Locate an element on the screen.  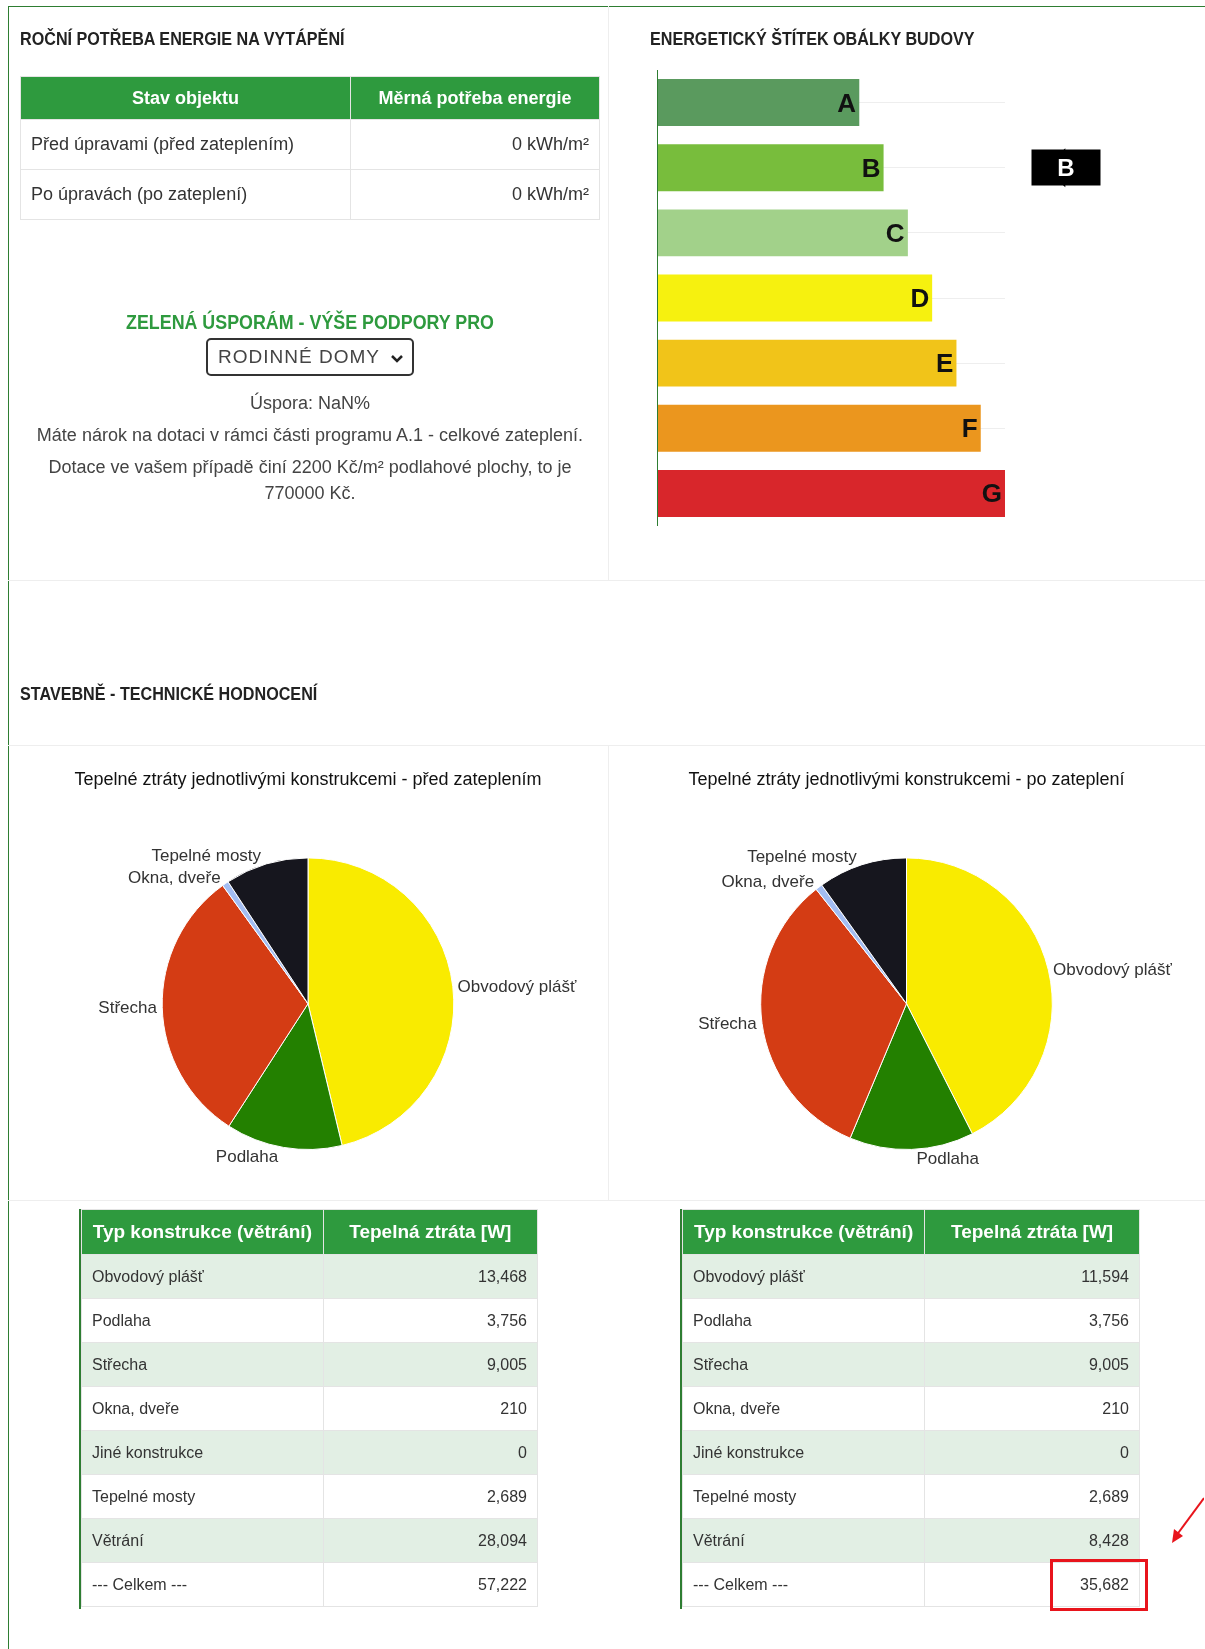
chart-title: Tepelné ztráty jednotlivými konstrukcemi - před zateplením is located at coordinates (308, 779).